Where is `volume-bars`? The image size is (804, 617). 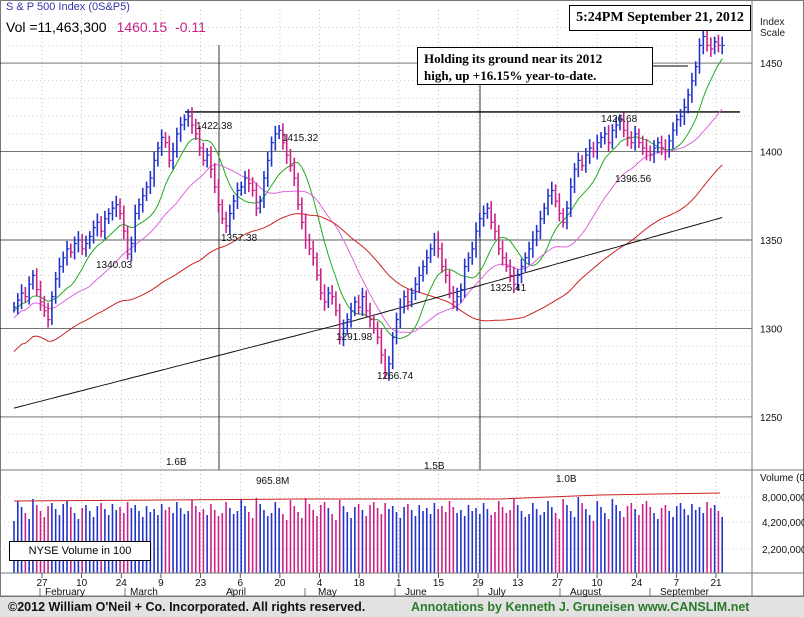
volume-bars is located at coordinates (368, 532).